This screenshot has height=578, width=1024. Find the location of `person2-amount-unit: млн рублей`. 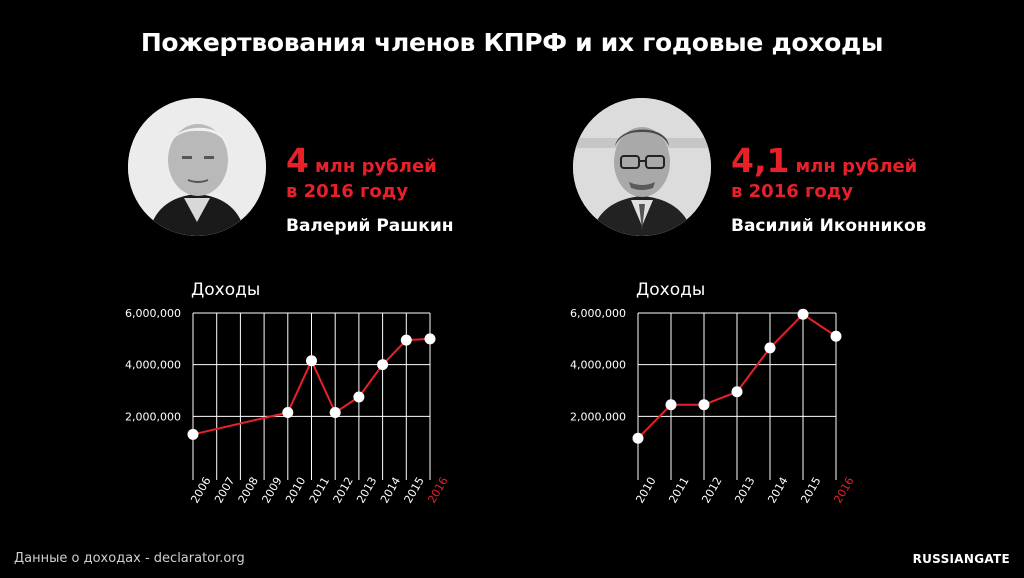

person2-amount-unit: млн рублей is located at coordinates (856, 166).